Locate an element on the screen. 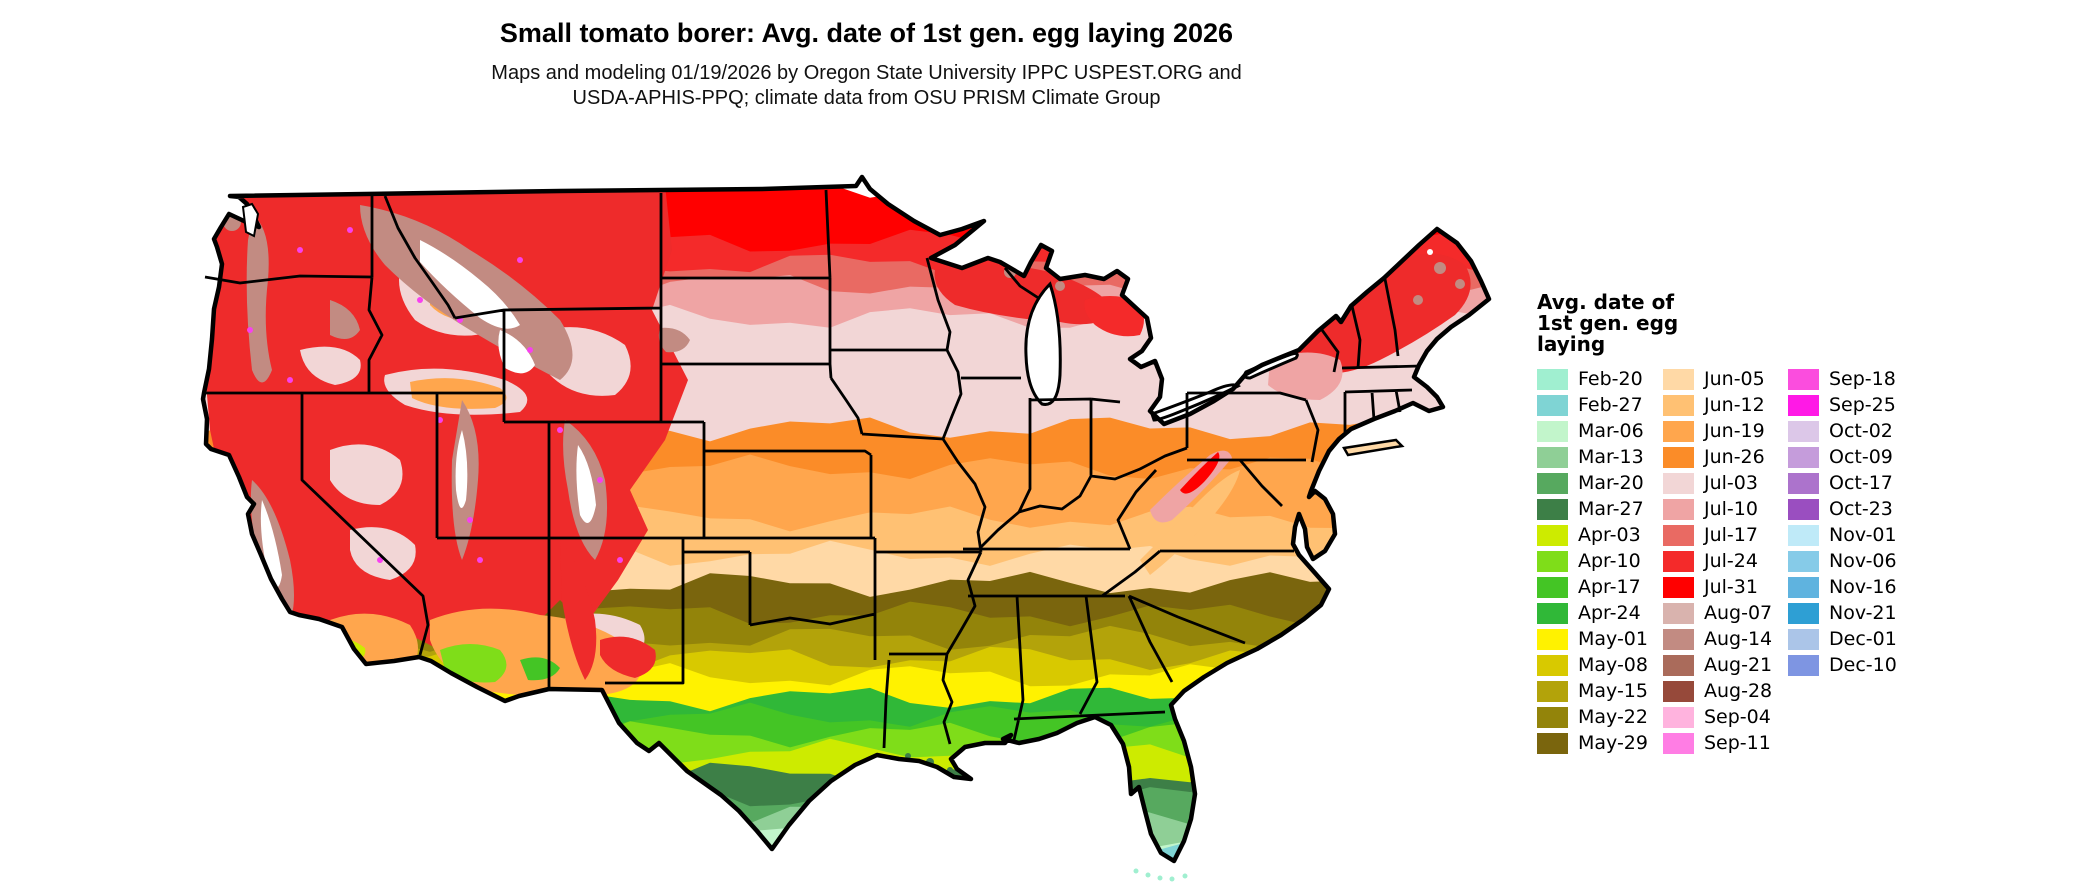 The height and width of the screenshot is (896, 2100). legend-label: Jun-19 is located at coordinates (1734, 431).